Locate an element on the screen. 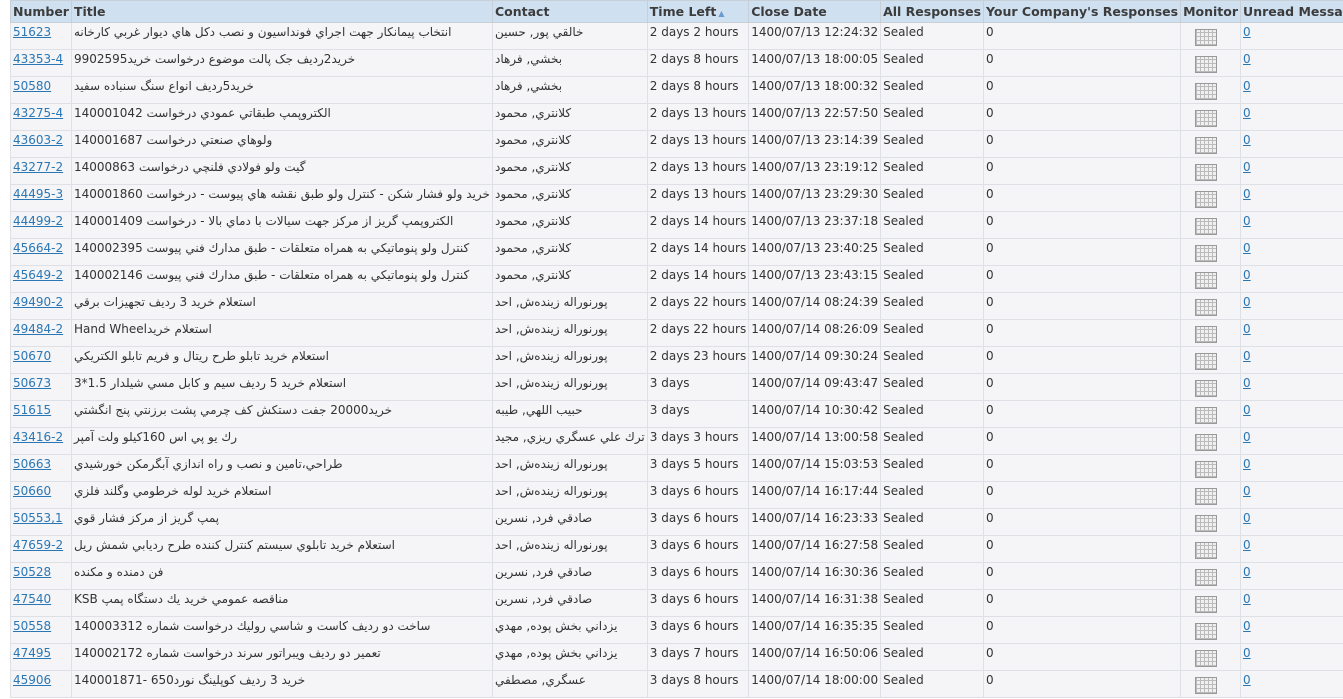 The height and width of the screenshot is (699, 1343). col-close-date: Close Date is located at coordinates (815, 11).